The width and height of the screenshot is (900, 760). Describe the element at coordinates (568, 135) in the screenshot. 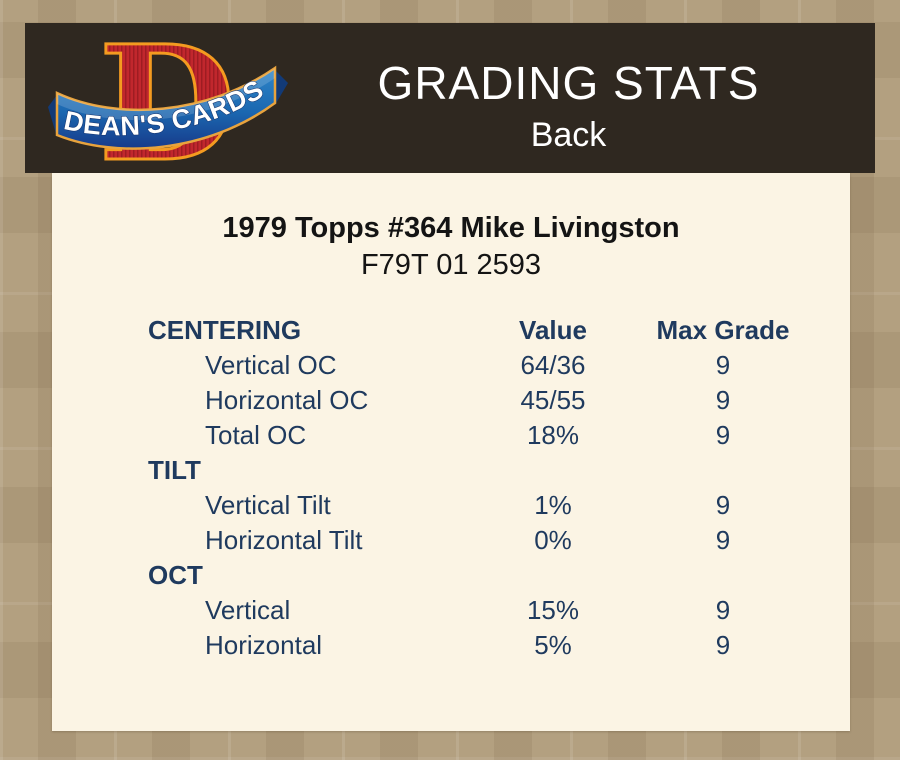

I see `page-subtitle: Back` at that location.